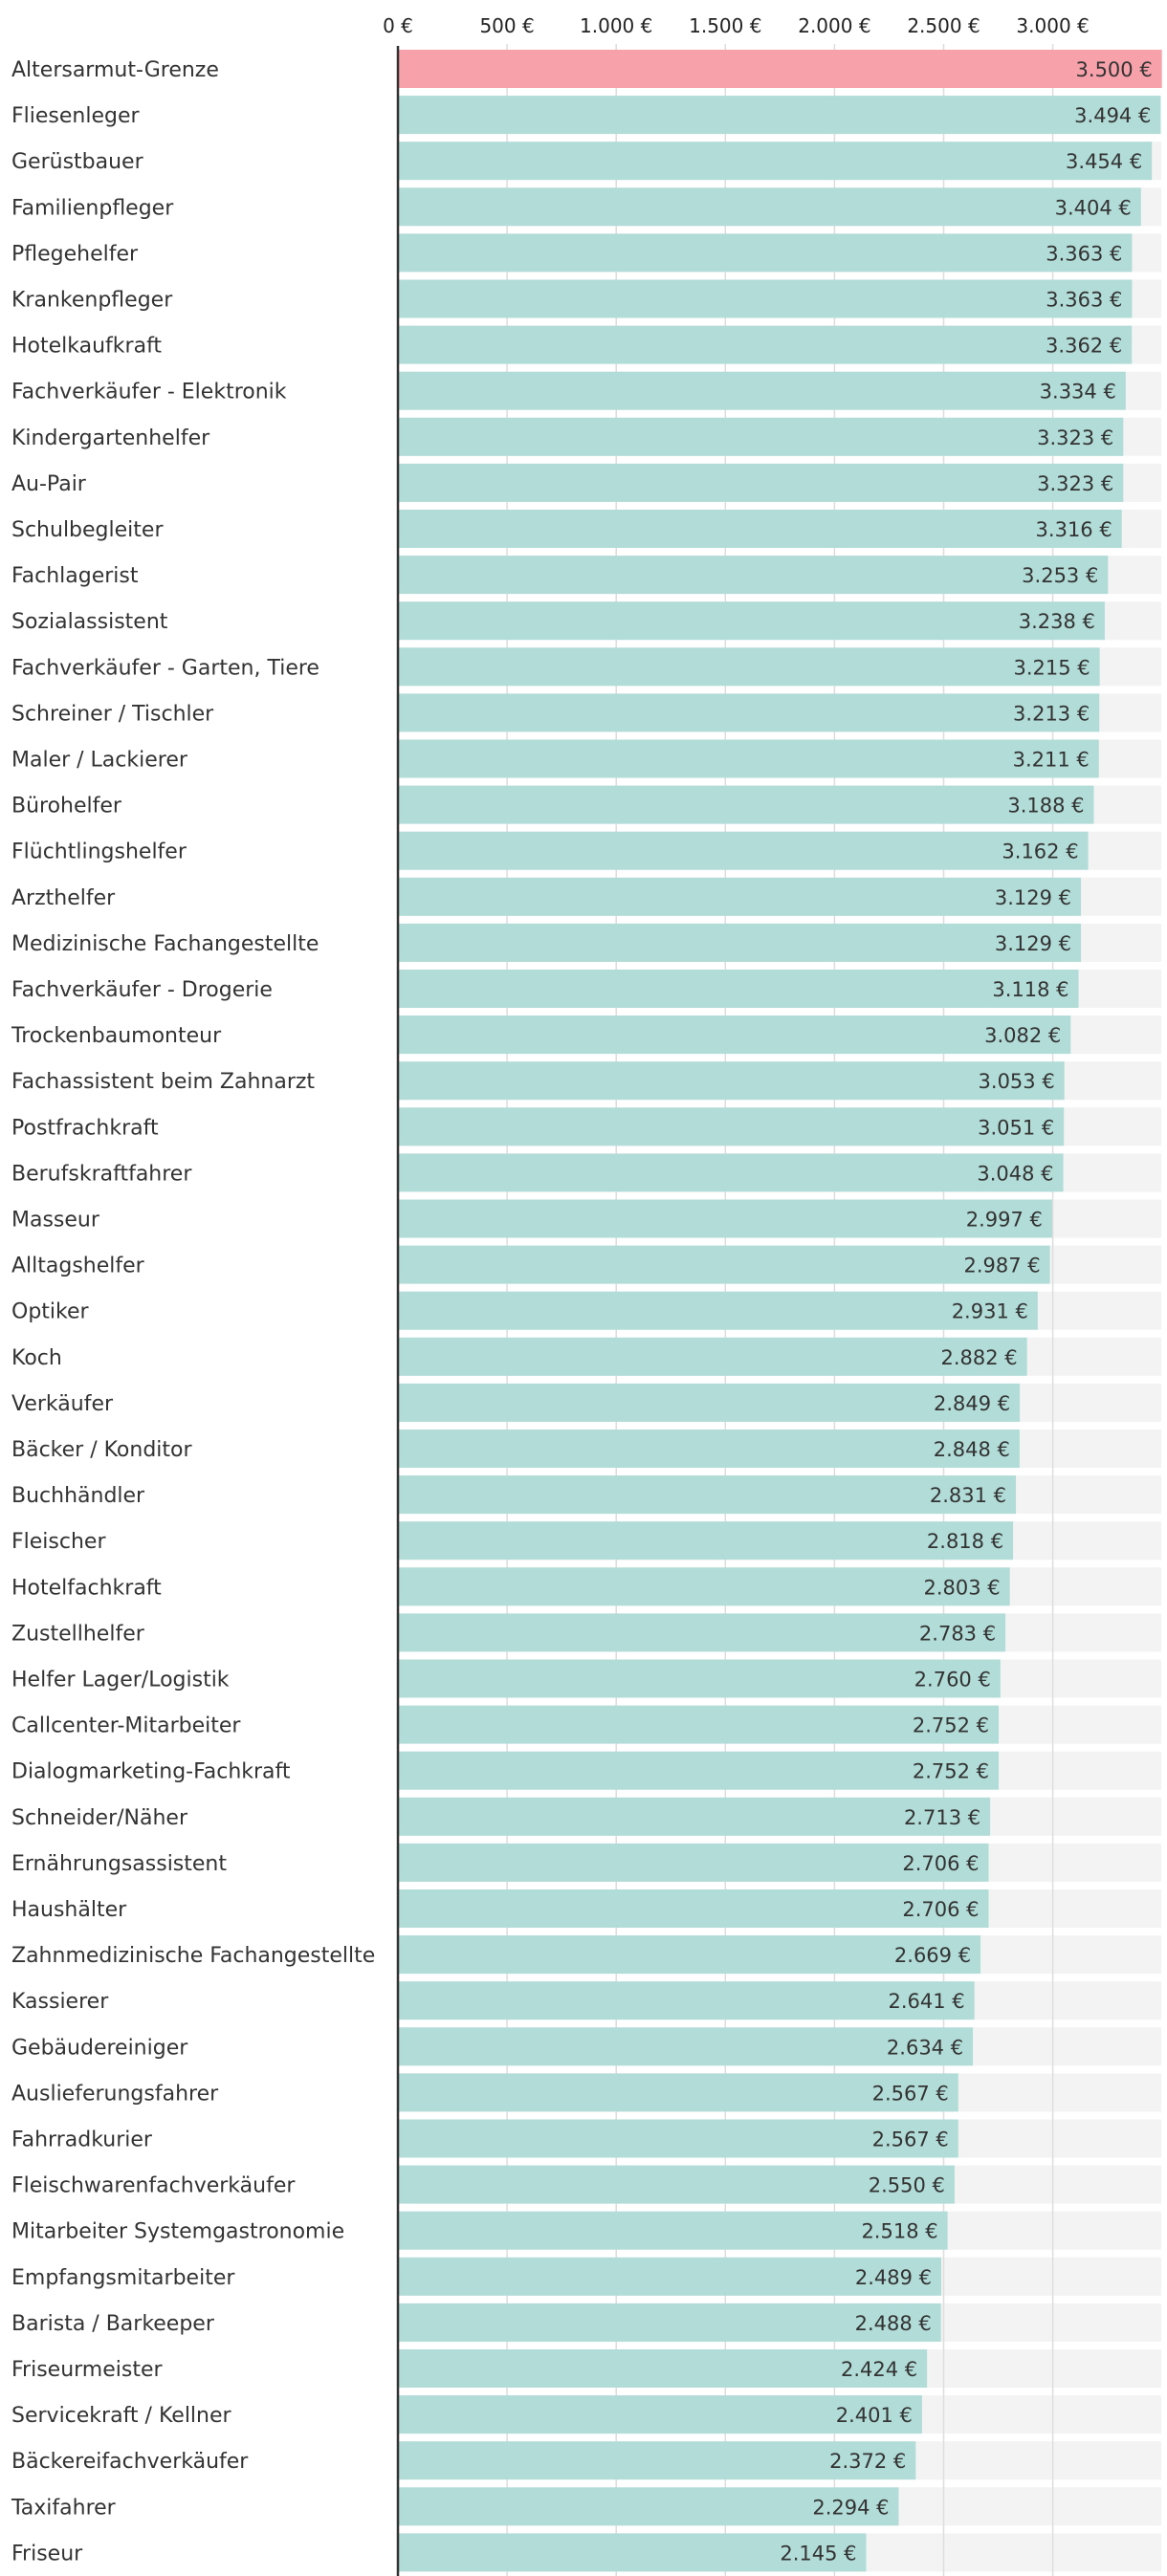 The image size is (1167, 2576). What do you see at coordinates (1016, 1127) in the screenshot?
I see `value-label: 3.051 €` at bounding box center [1016, 1127].